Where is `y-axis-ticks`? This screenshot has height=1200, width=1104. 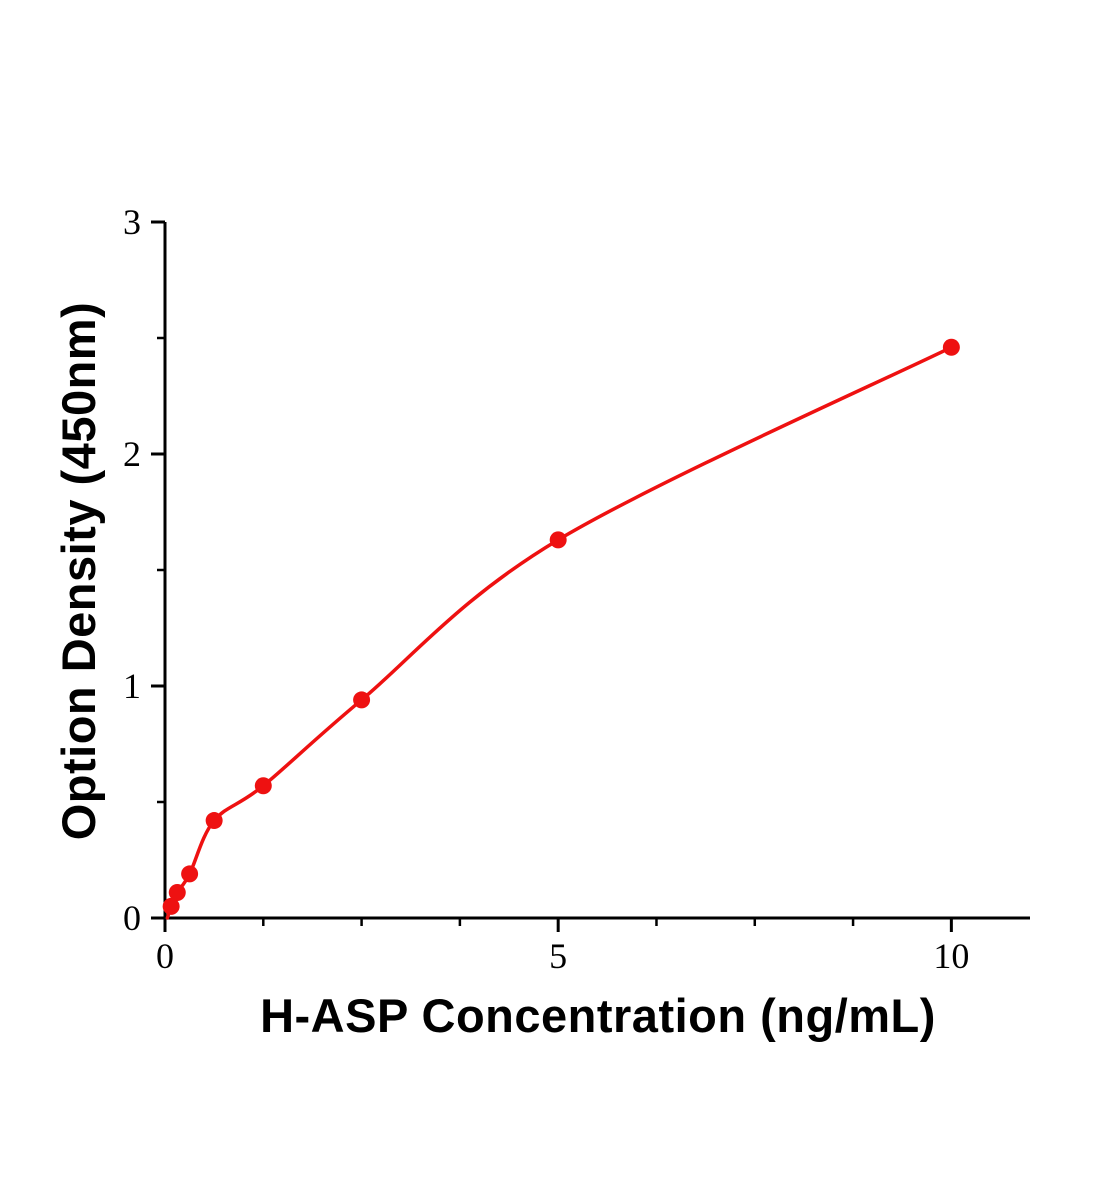 y-axis-ticks is located at coordinates (158, 570).